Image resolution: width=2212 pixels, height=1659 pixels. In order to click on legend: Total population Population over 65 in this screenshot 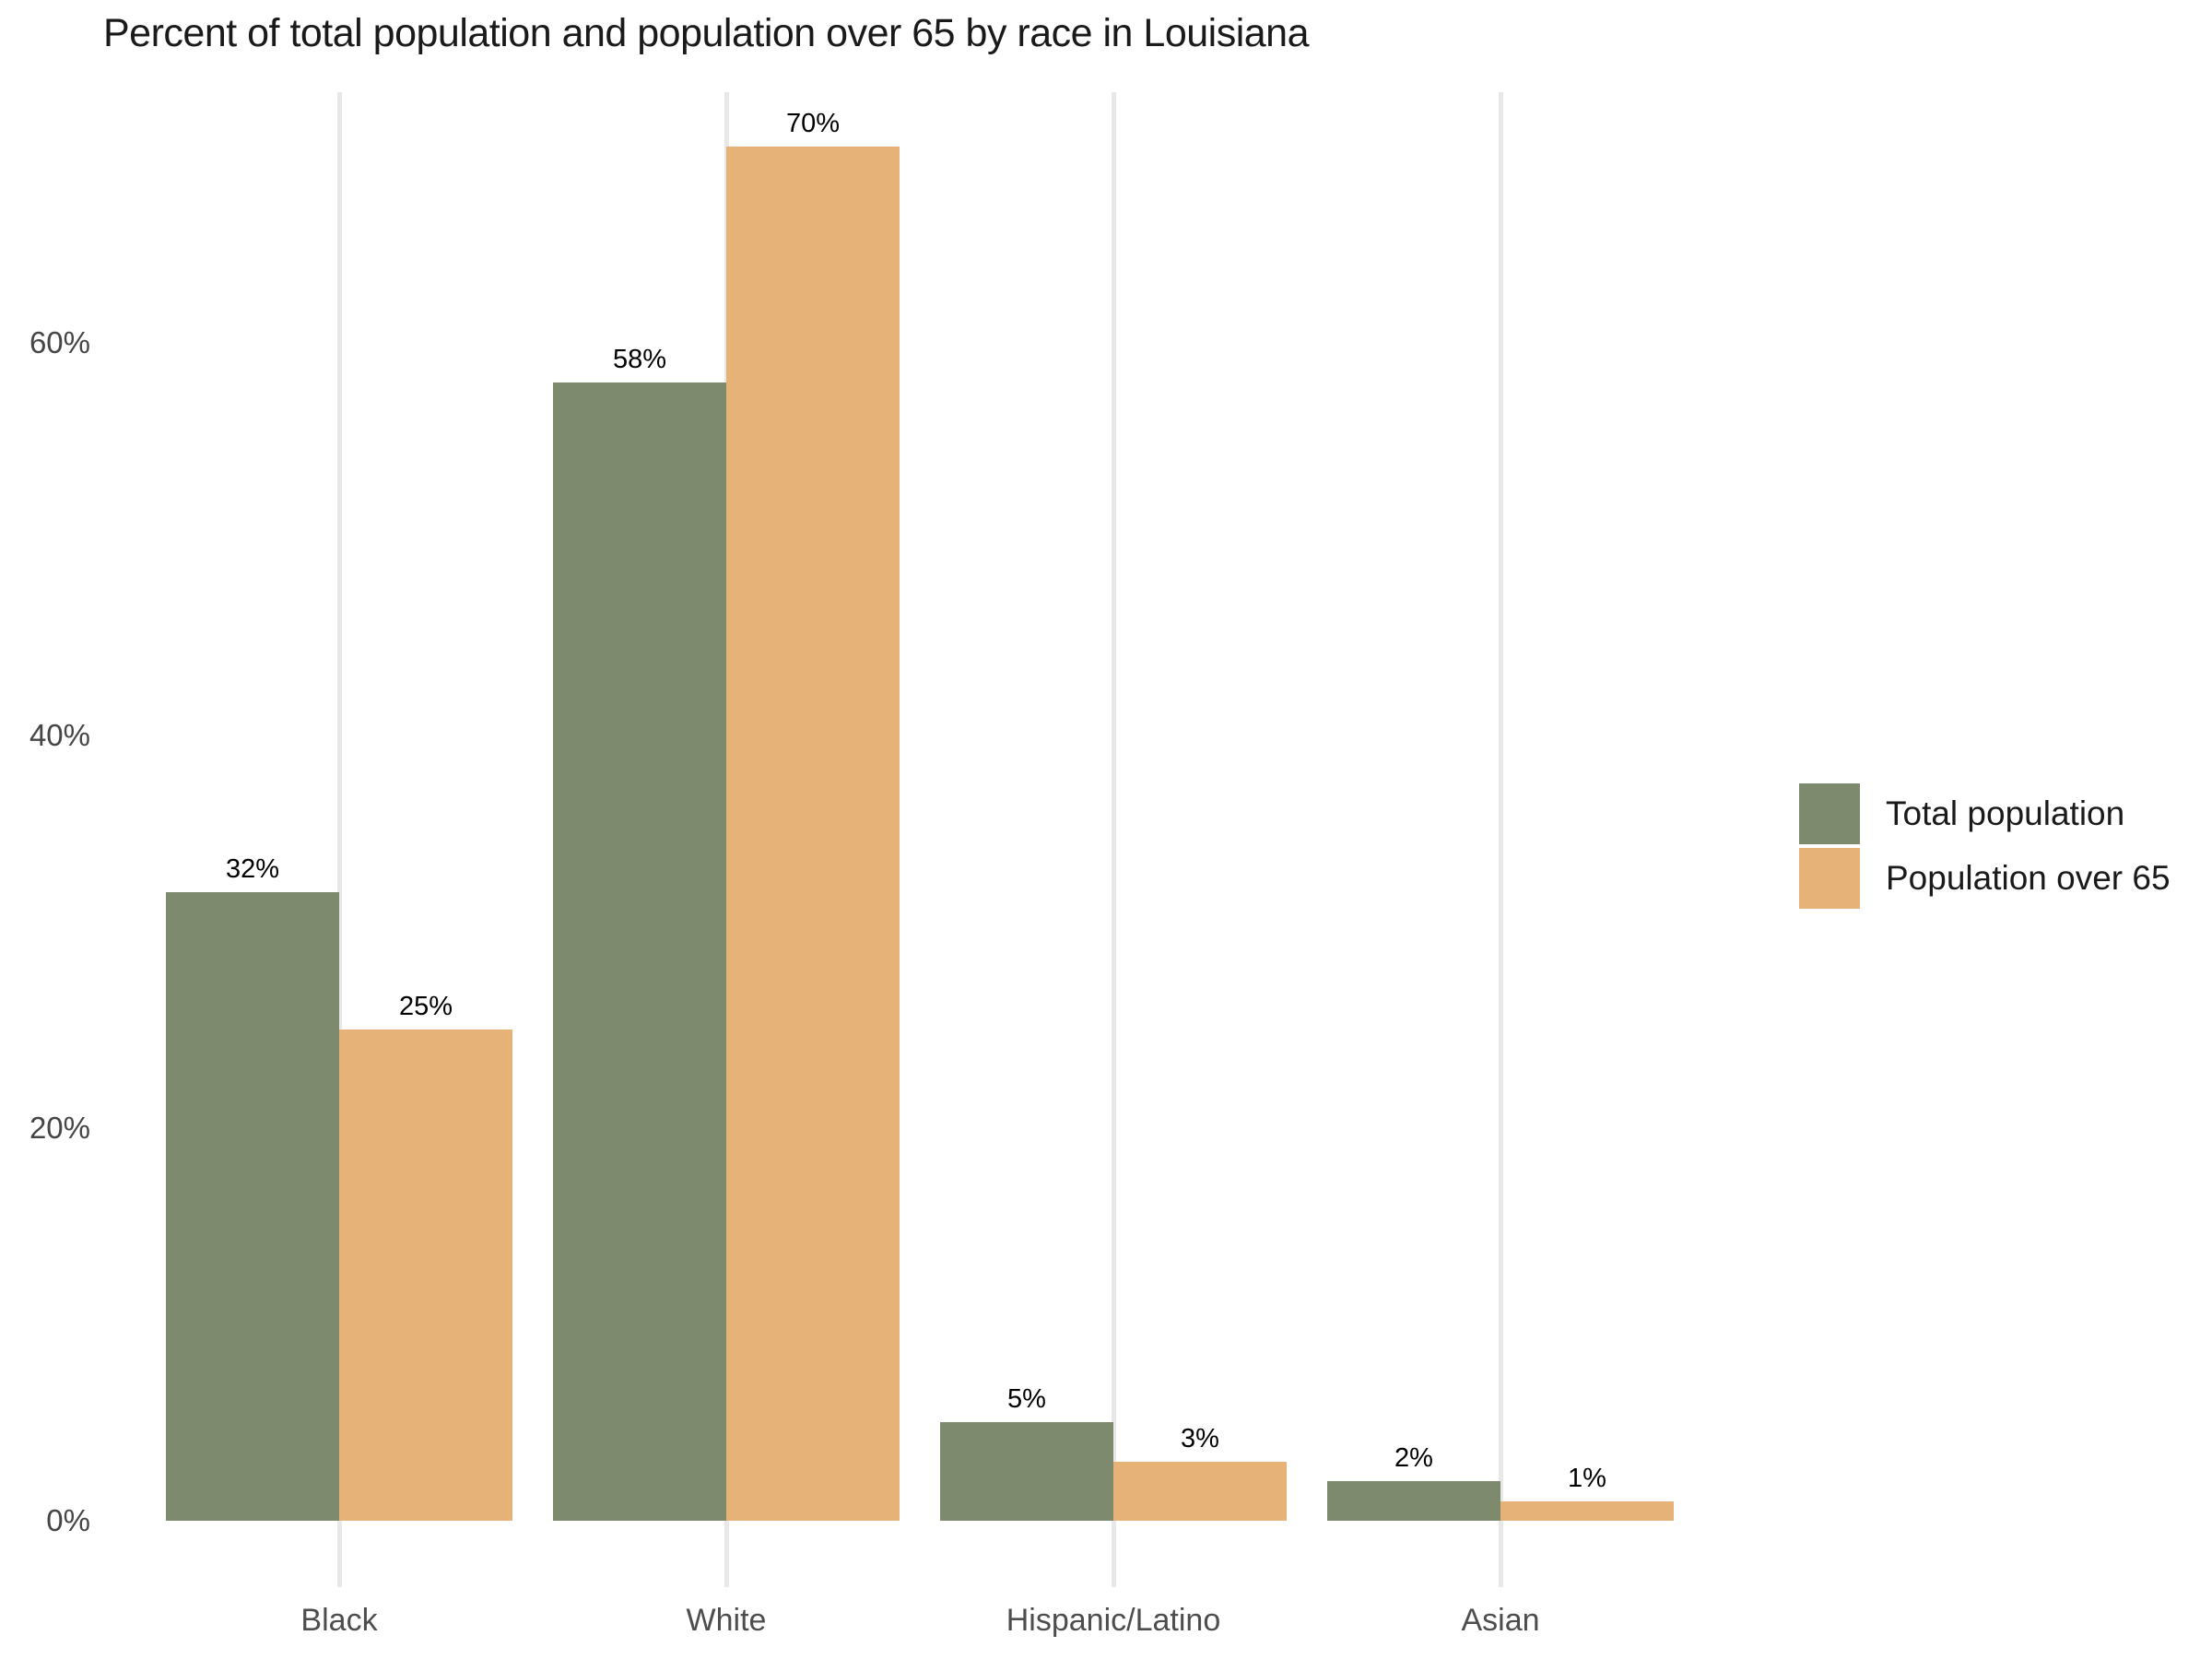, I will do `click(1985, 847)`.